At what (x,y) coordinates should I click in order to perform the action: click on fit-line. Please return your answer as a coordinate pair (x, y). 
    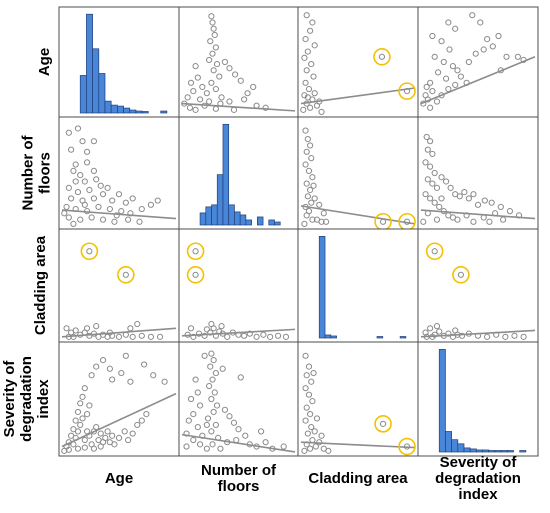
    Looking at the image, I should click on (358, 96).